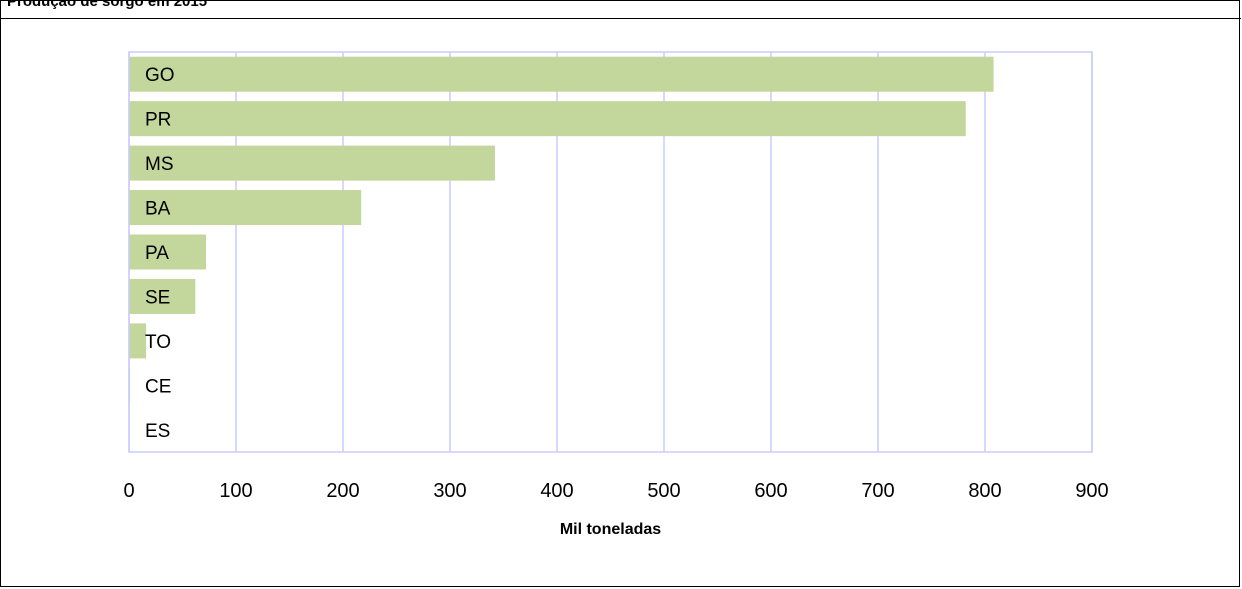 This screenshot has height=589, width=1242. I want to click on x-tick-label-100: 100, so click(235, 491).